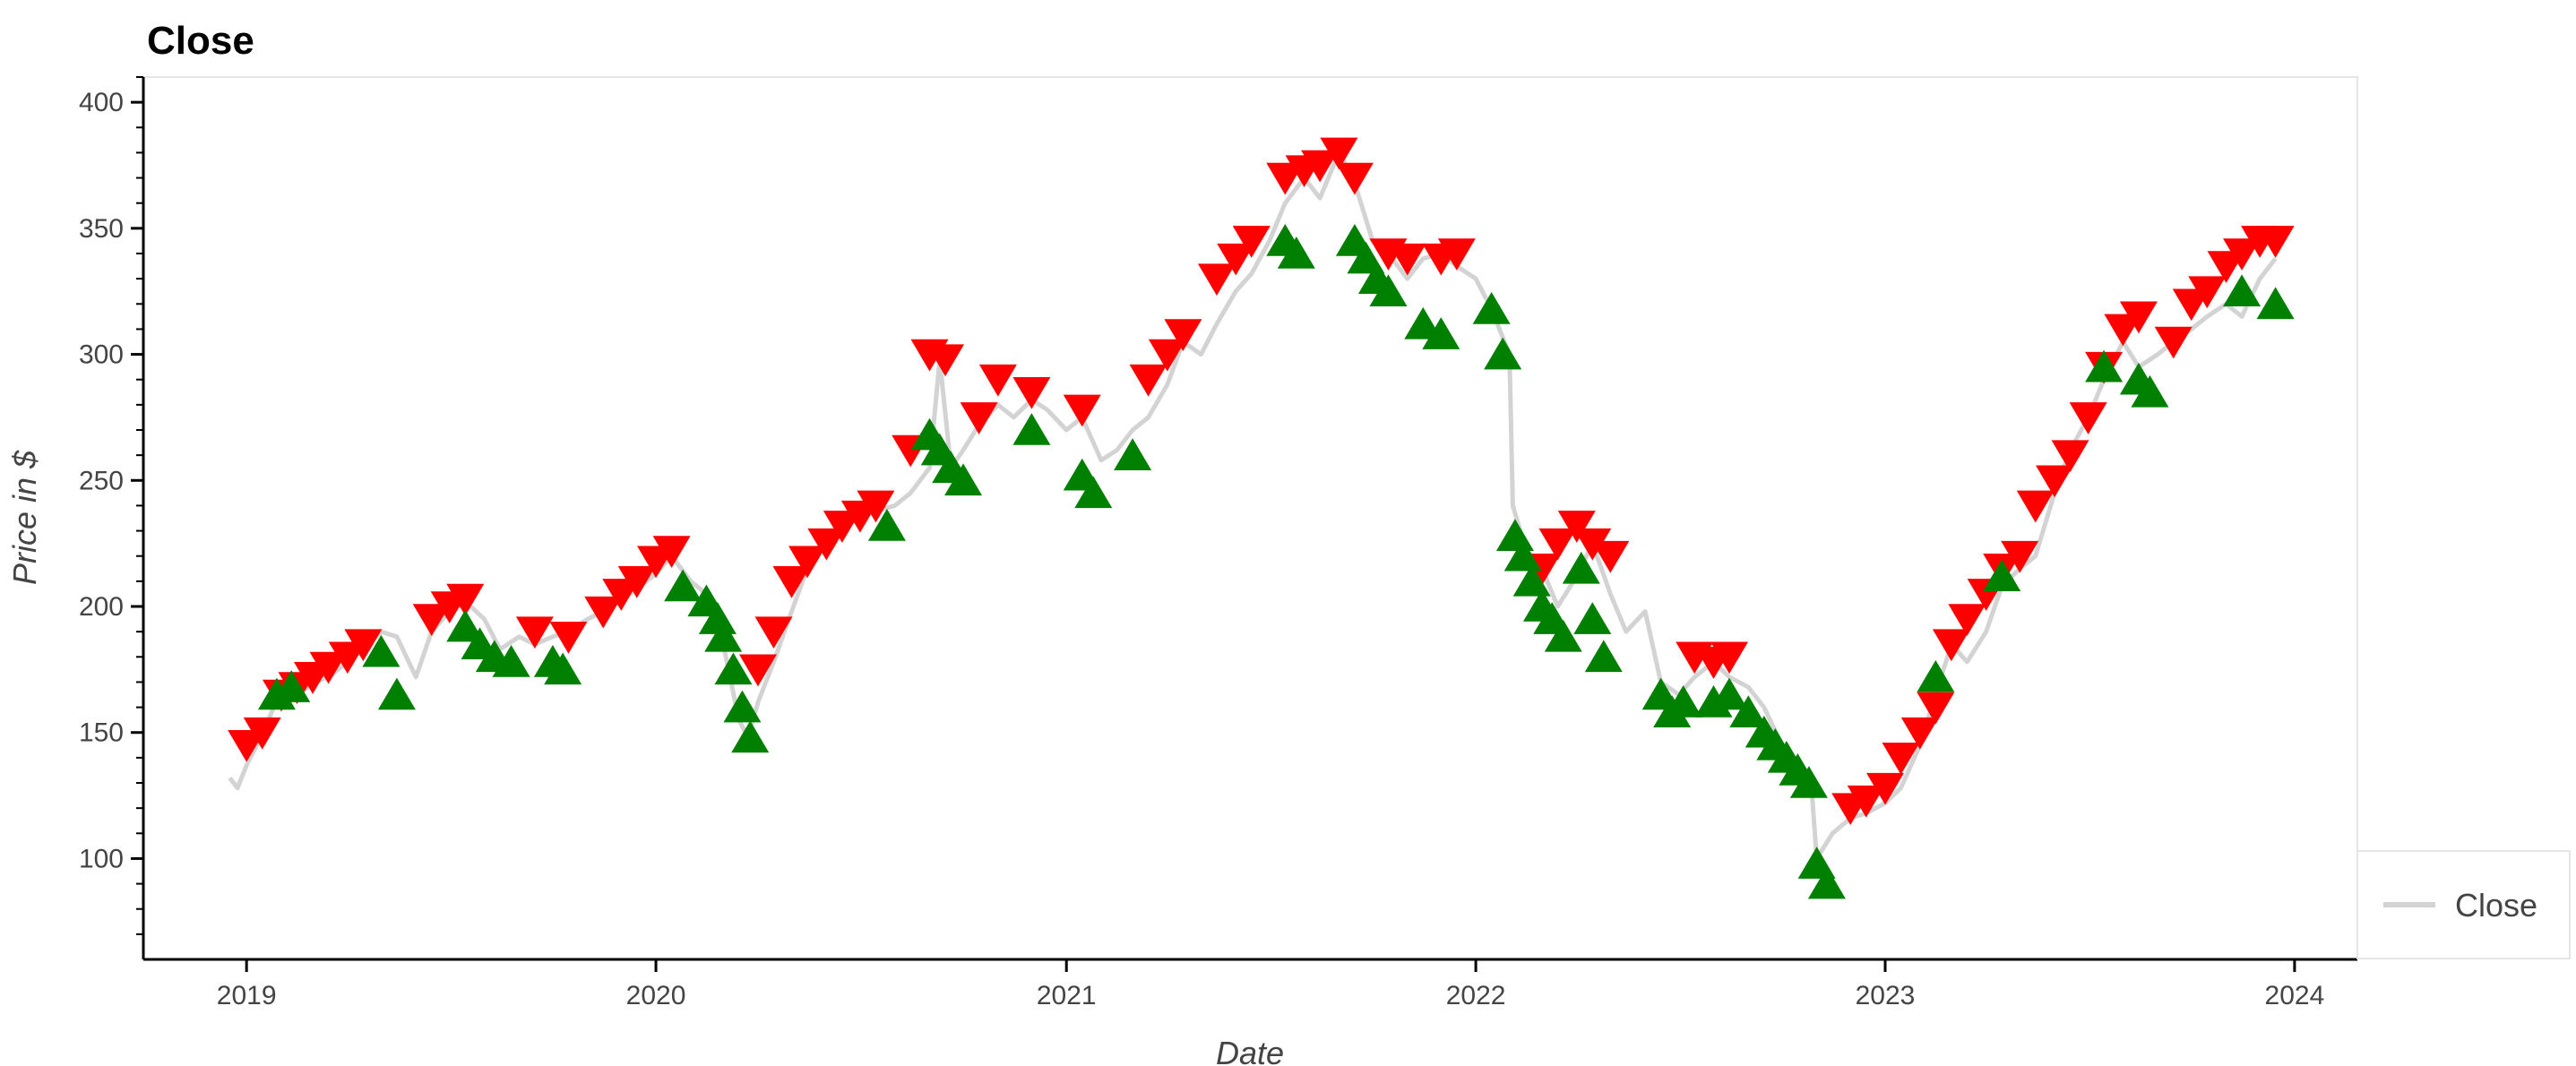 The height and width of the screenshot is (1066, 2576). What do you see at coordinates (1067, 995) in the screenshot?
I see `x-tick-label: 2021` at bounding box center [1067, 995].